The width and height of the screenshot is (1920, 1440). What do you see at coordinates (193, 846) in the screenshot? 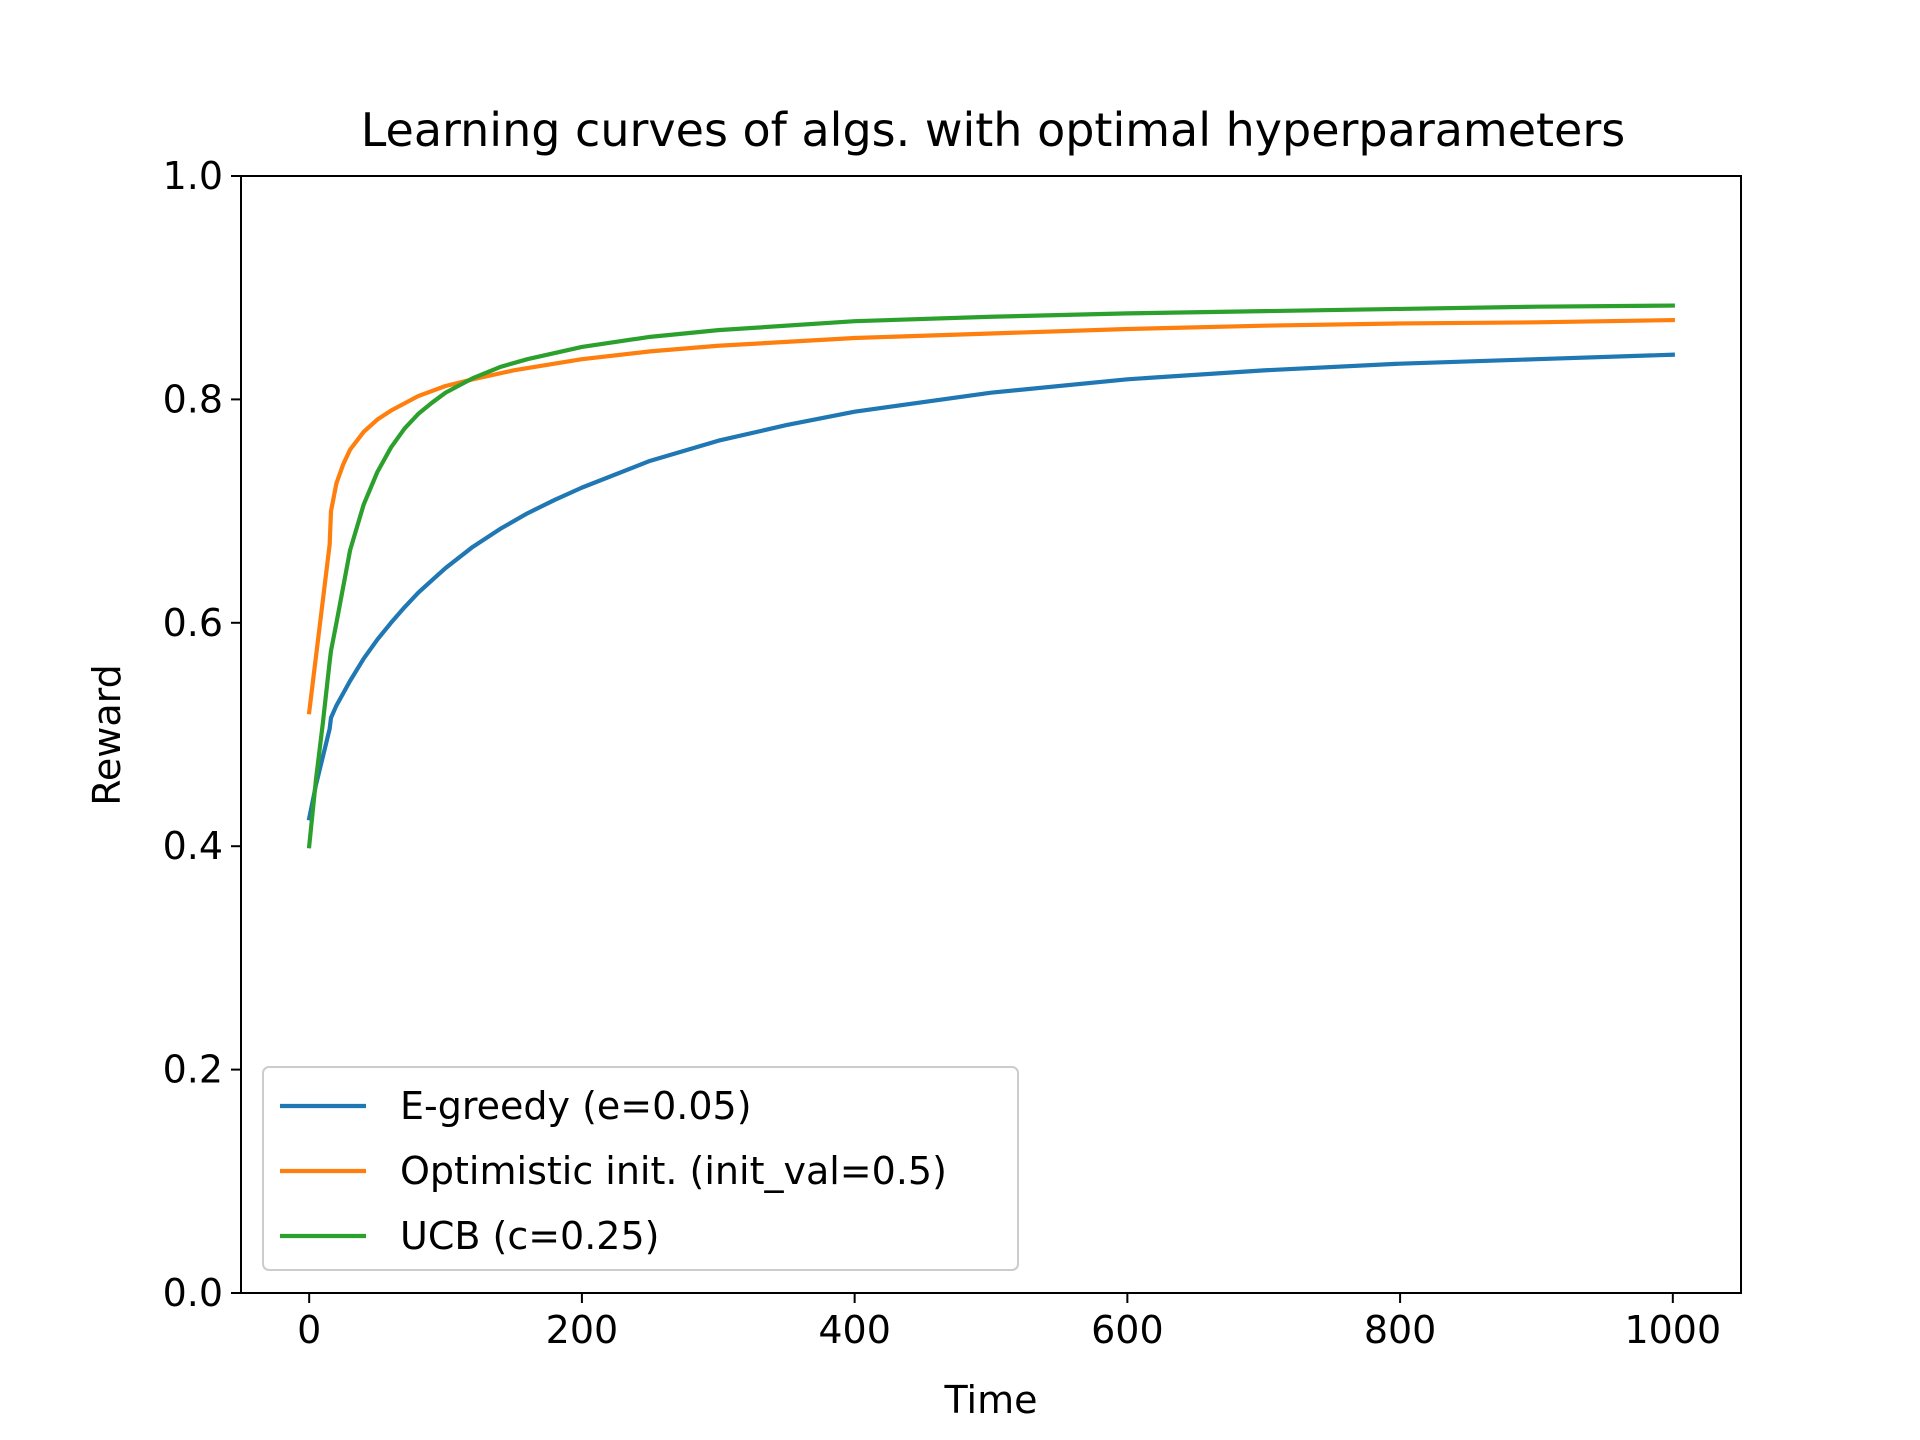
I see `y-tick-label: 0.4` at bounding box center [193, 846].